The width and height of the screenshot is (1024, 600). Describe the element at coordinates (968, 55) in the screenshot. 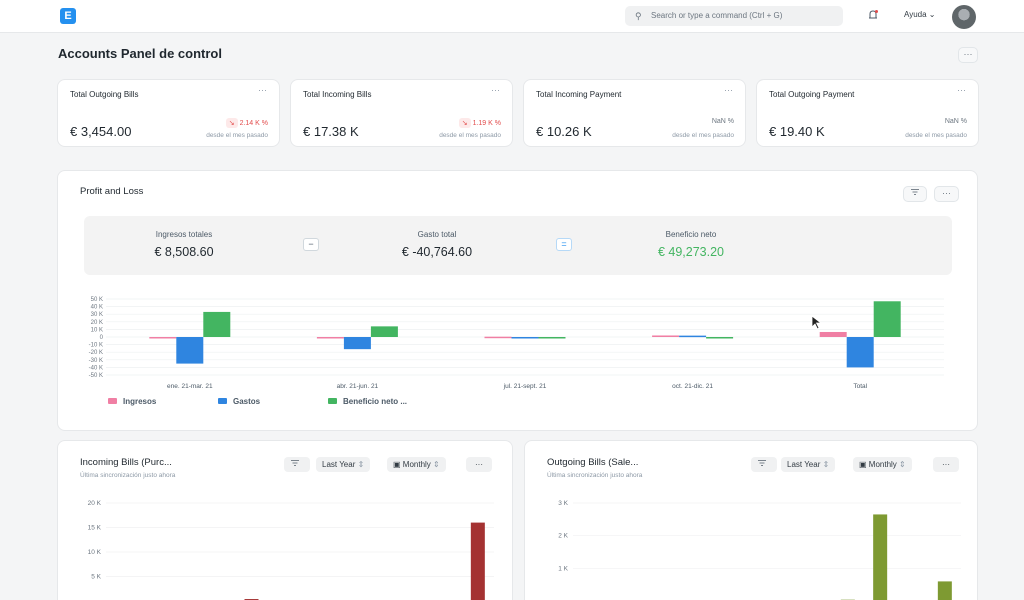

I see `page-menu-button: ···` at that location.